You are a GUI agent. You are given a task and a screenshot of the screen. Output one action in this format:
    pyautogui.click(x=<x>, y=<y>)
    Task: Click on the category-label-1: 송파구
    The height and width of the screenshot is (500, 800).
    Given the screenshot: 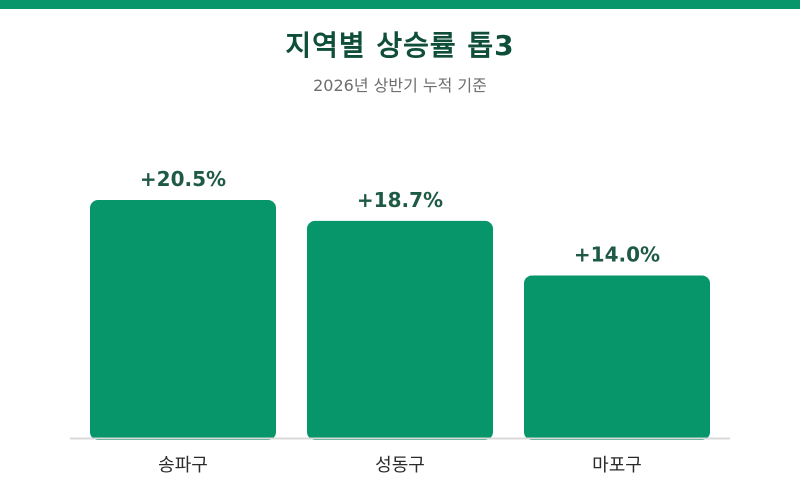 What is the action you would take?
    pyautogui.click(x=183, y=465)
    